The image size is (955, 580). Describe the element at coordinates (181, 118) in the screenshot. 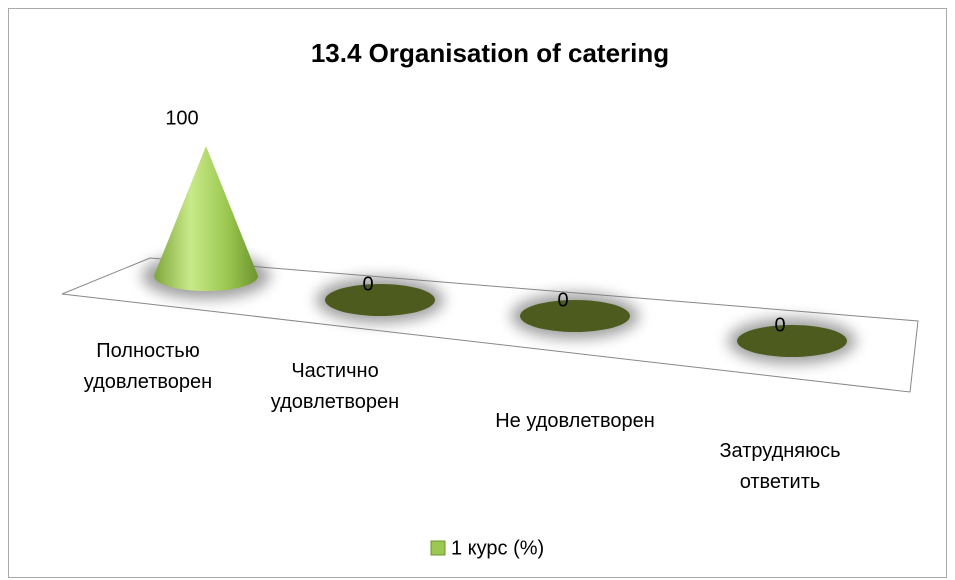

I see `data-label: 100` at that location.